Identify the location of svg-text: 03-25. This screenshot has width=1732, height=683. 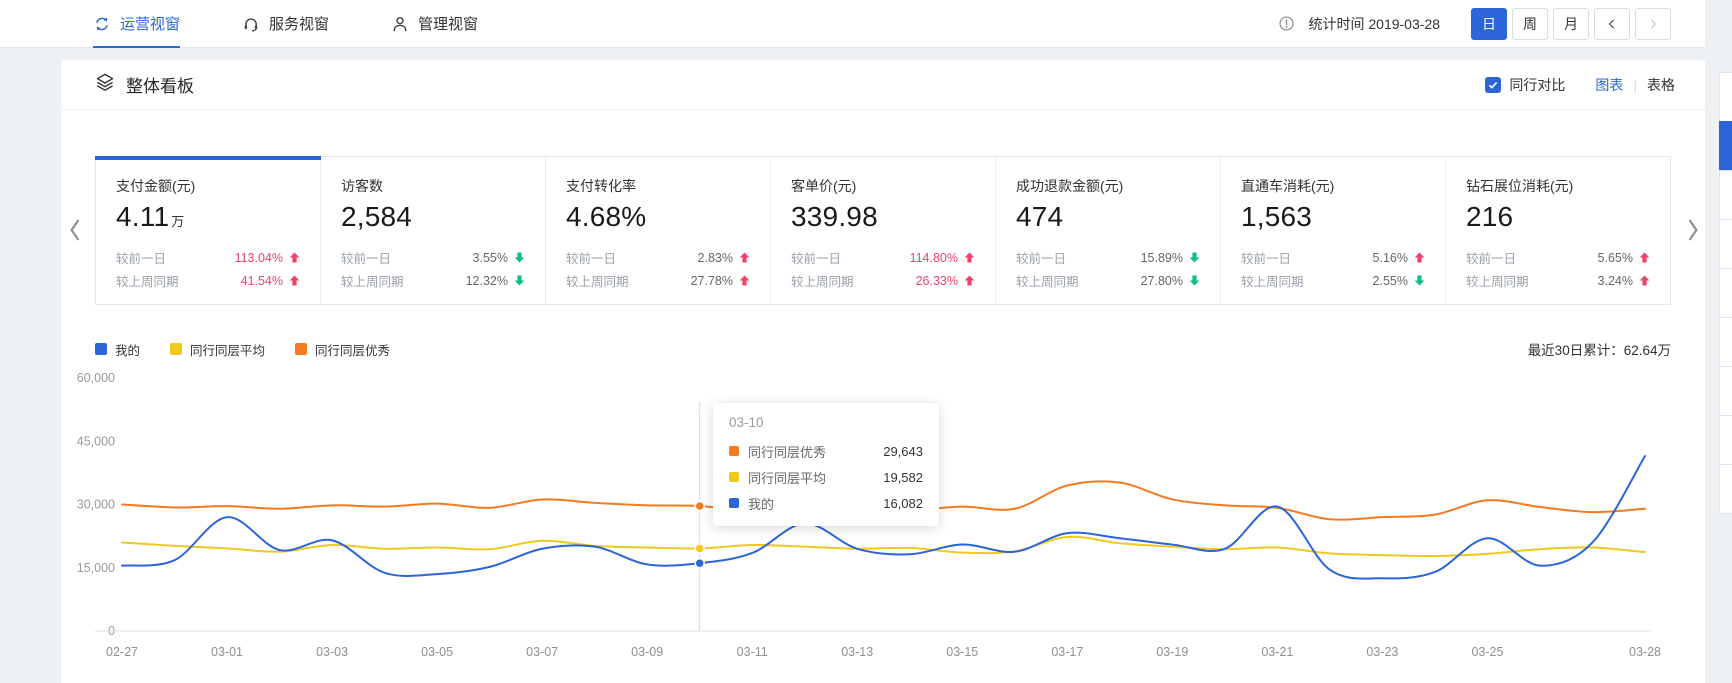
(1487, 652).